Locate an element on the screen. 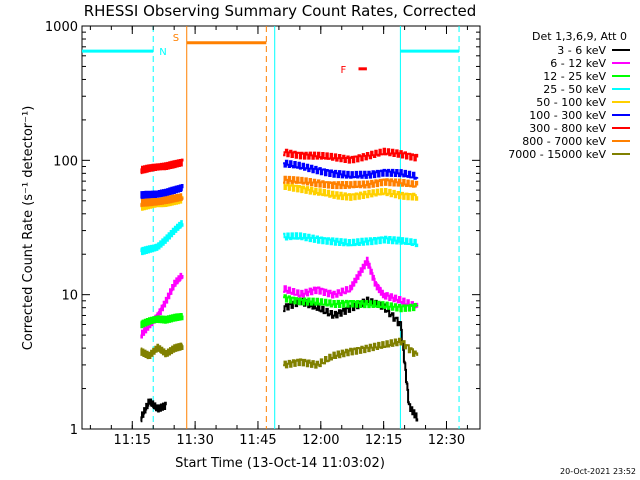 The image size is (640, 480). legend-entry-label: 3 - 6 keV is located at coordinates (581, 50).